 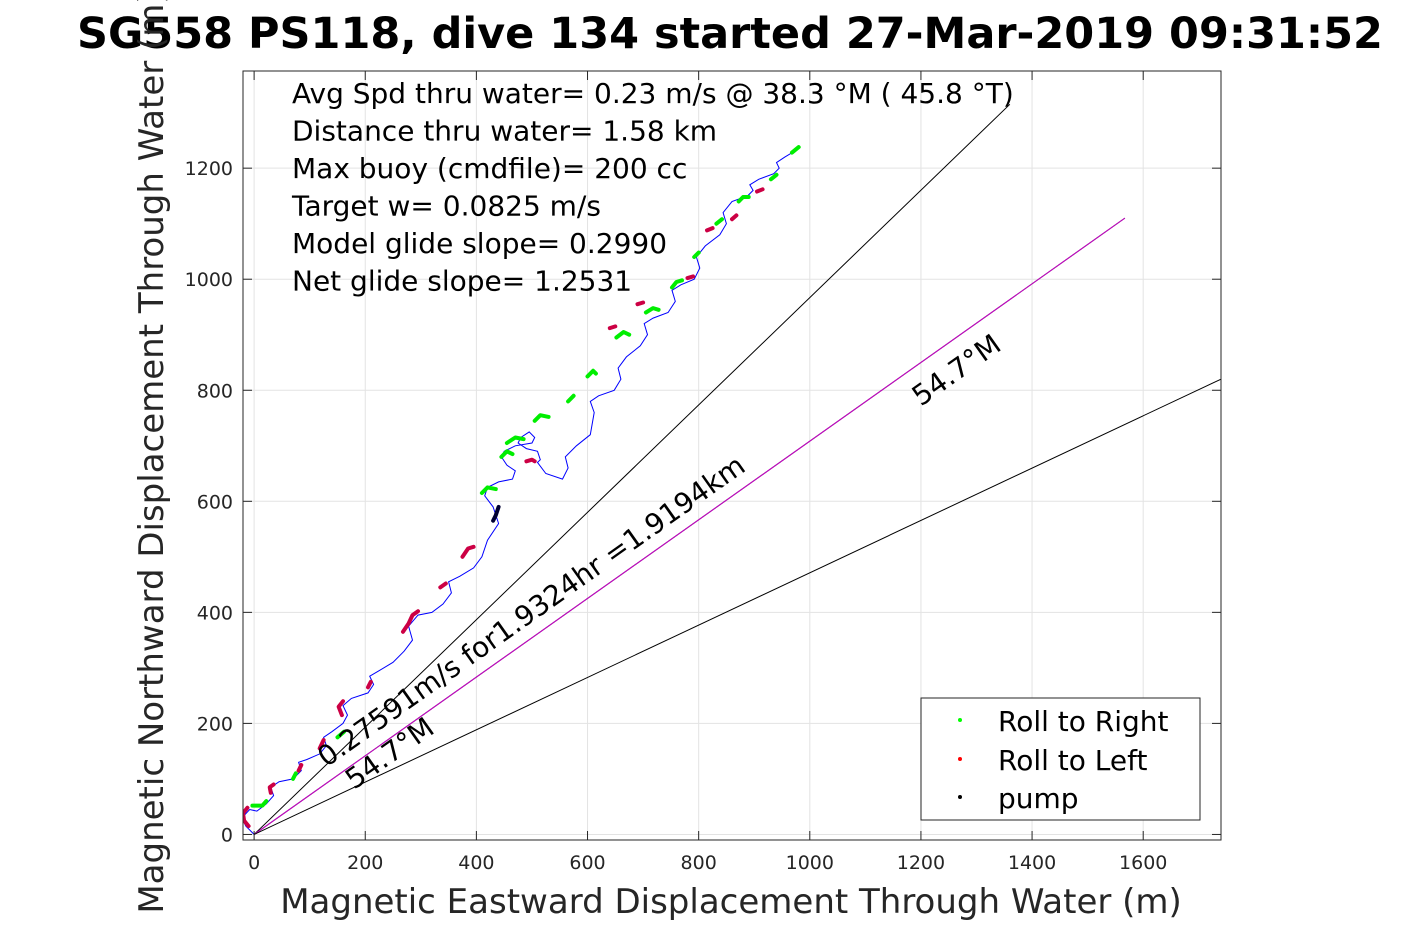 I want to click on x-tick-label: 1600, so click(x=1143, y=863).